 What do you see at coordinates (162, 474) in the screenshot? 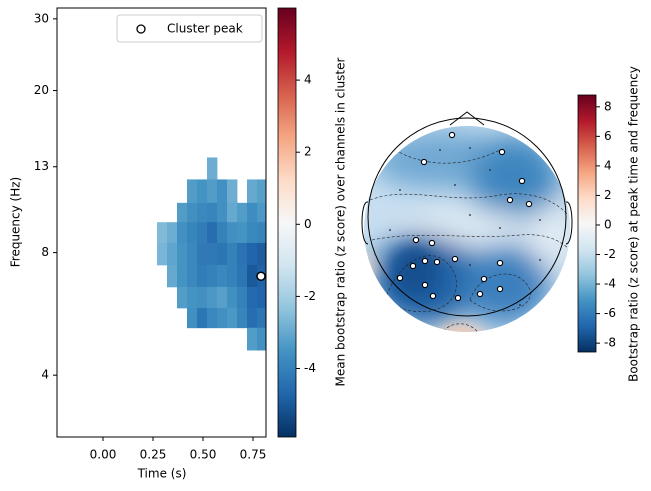
I see `x-axis-label: Time (s)` at bounding box center [162, 474].